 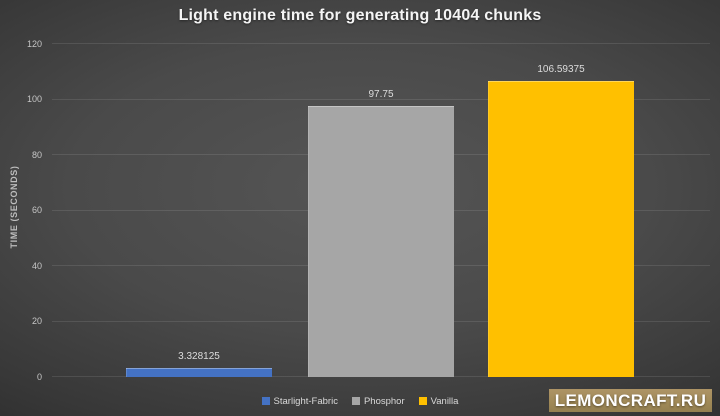 I want to click on y-tick-label: 60, so click(x=36, y=210).